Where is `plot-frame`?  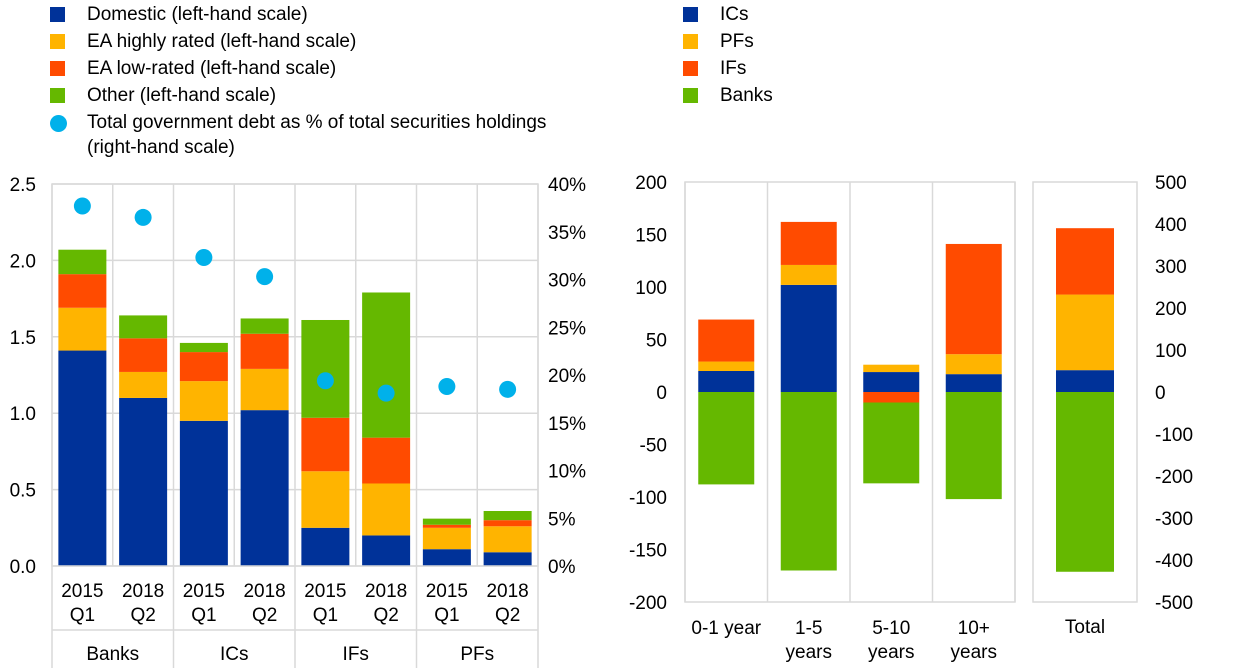
plot-frame is located at coordinates (1085, 392).